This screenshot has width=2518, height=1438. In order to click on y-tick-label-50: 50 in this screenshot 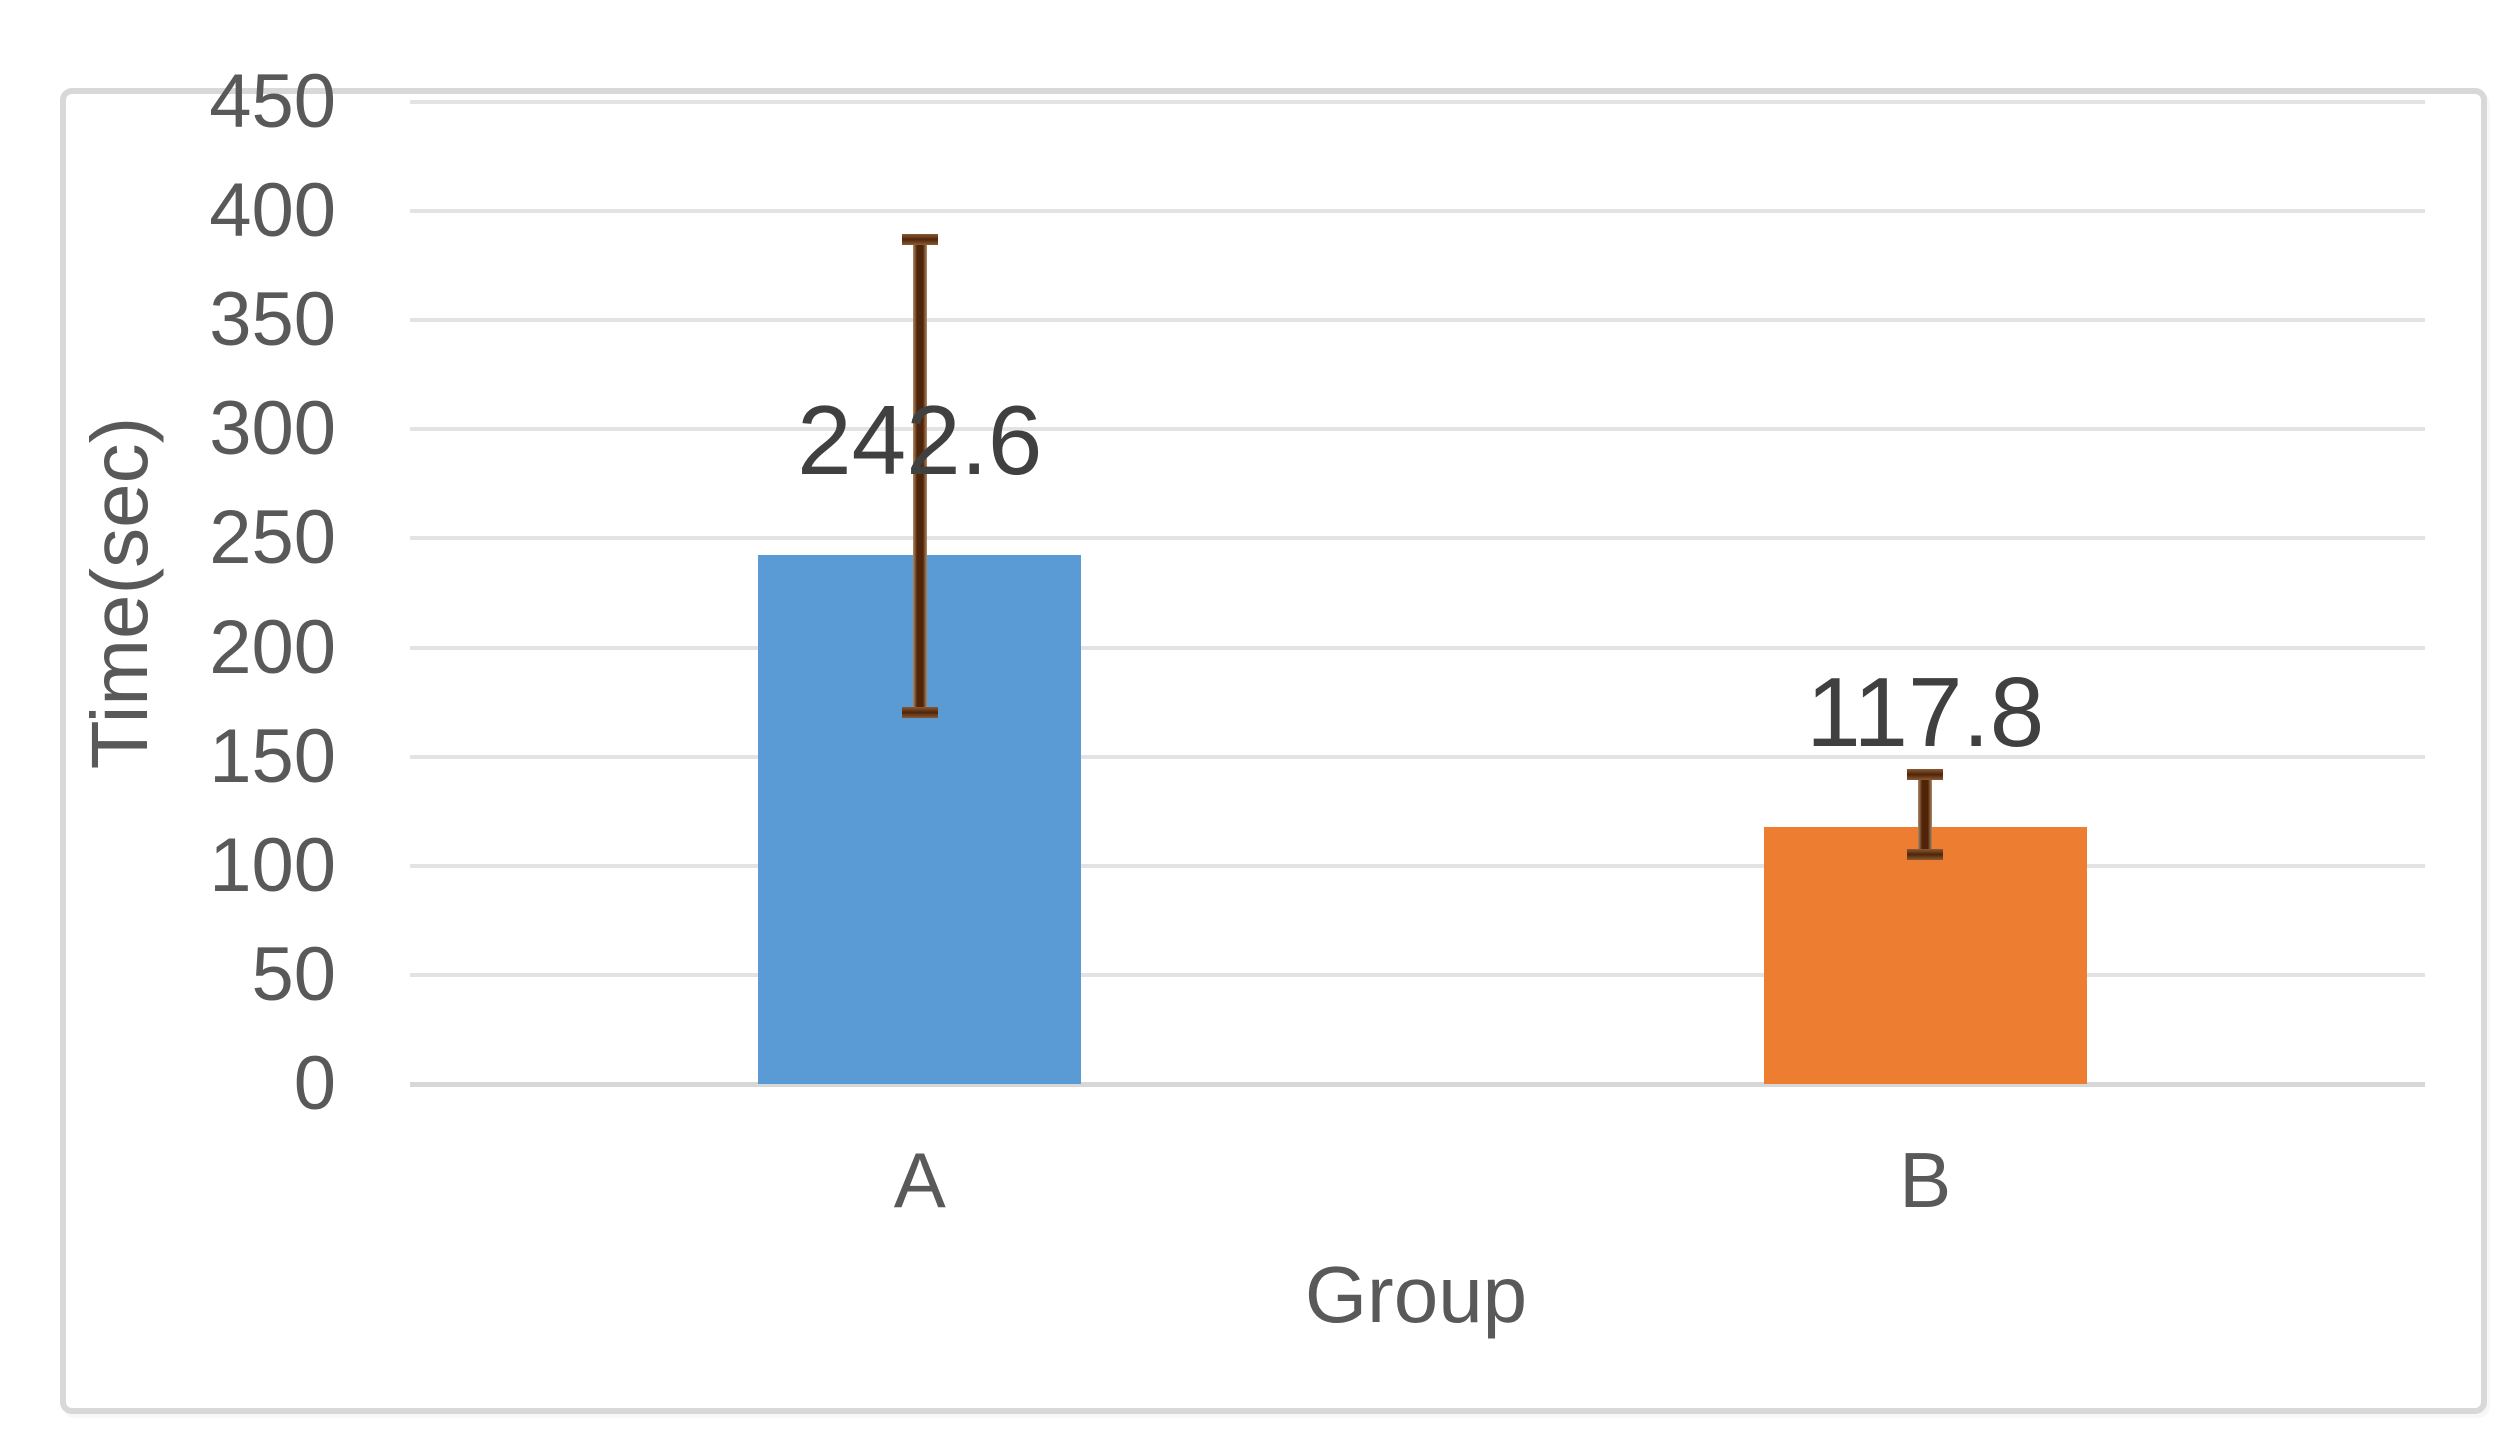, I will do `click(293, 974)`.